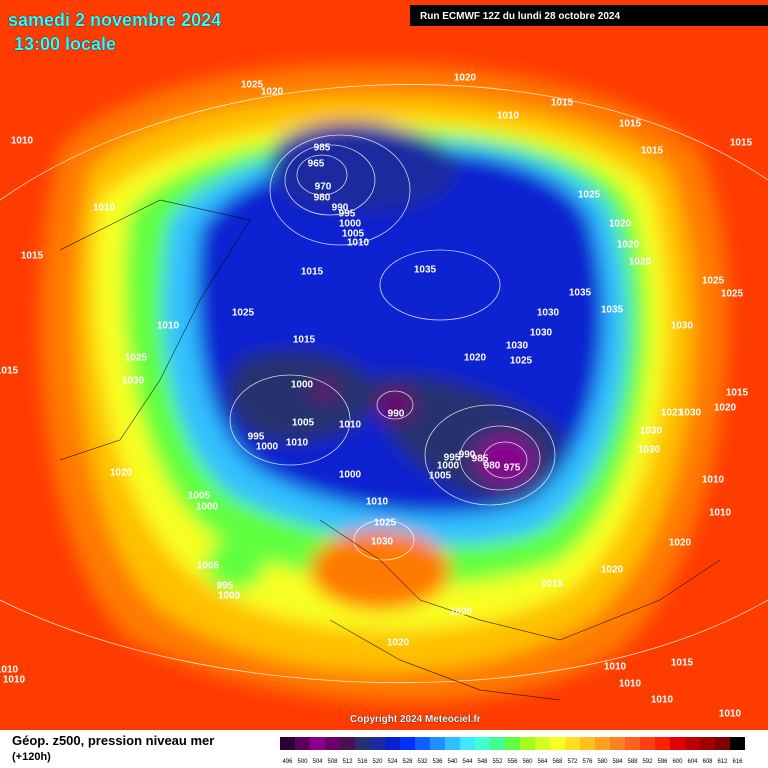  I want to click on run-box, so click(589, 15).